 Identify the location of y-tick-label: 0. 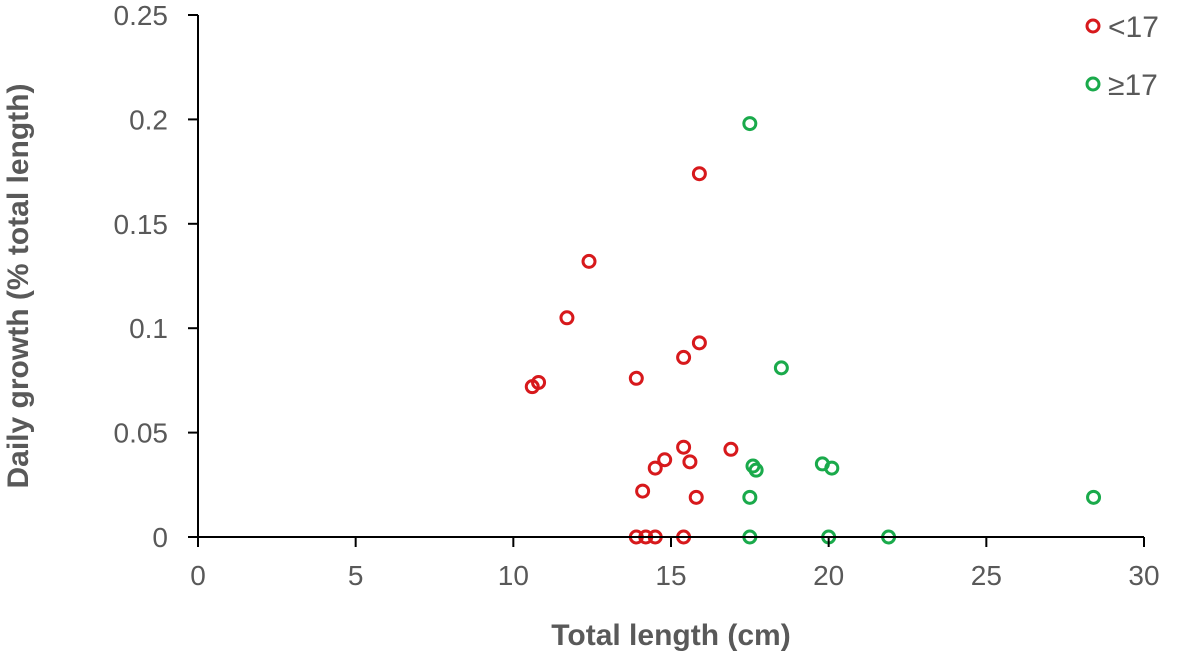
(160, 537).